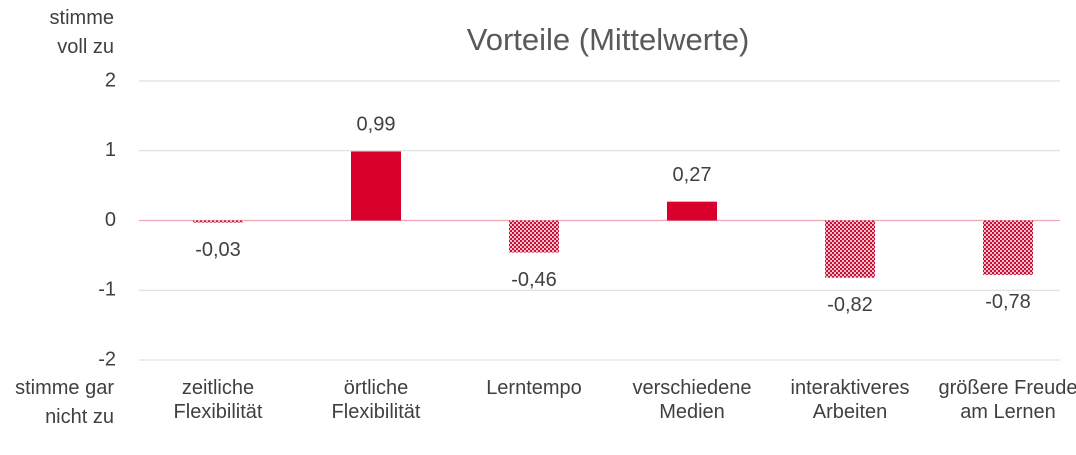  Describe the element at coordinates (110, 220) in the screenshot. I see `y-tick-label: 0` at that location.